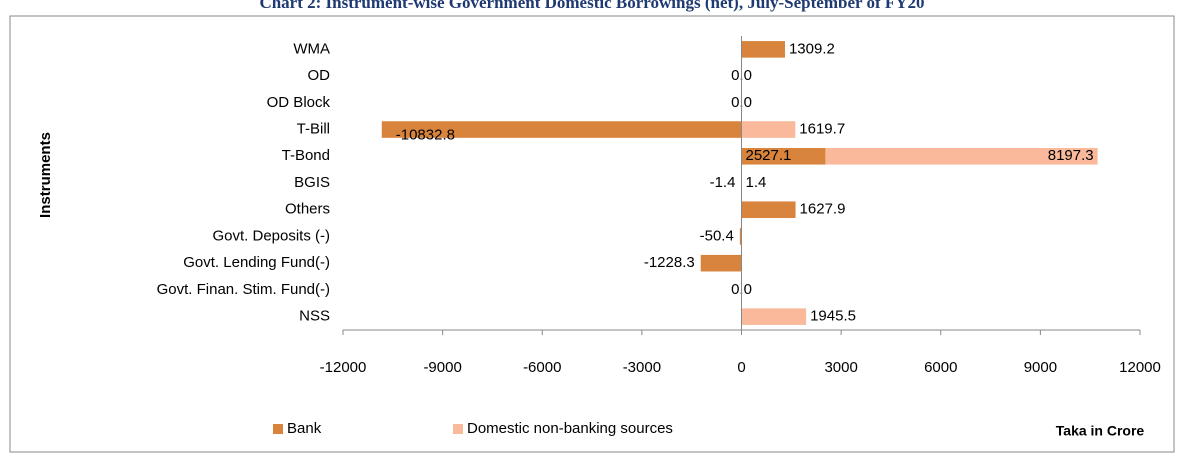 The width and height of the screenshot is (1184, 453). What do you see at coordinates (642, 367) in the screenshot?
I see `x-tick-label: -3000` at bounding box center [642, 367].